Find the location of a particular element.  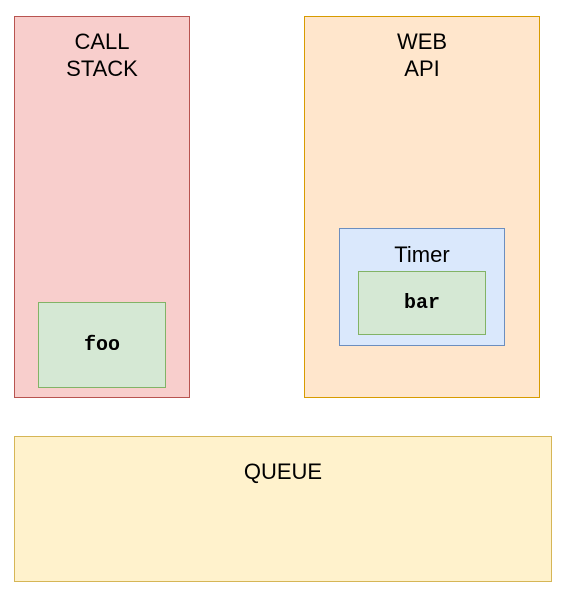

stack-frame-foo: foo is located at coordinates (102, 345).